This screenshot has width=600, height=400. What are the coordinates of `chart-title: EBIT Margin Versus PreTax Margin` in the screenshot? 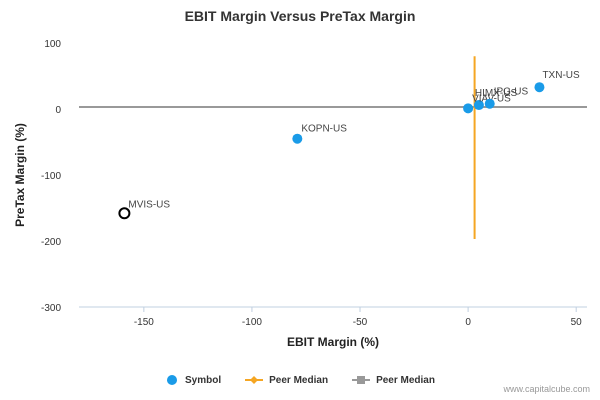 It's located at (300, 16).